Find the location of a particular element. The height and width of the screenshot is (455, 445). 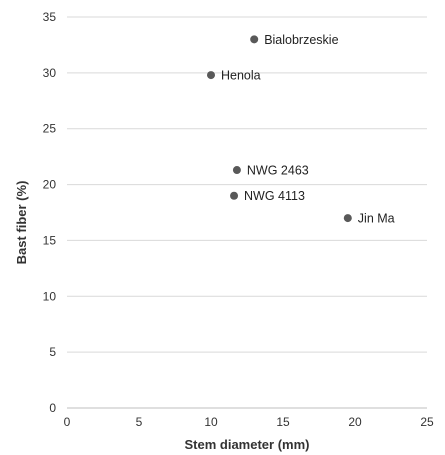

point-label-nwg-4113: NWG 4113 is located at coordinates (274, 196).